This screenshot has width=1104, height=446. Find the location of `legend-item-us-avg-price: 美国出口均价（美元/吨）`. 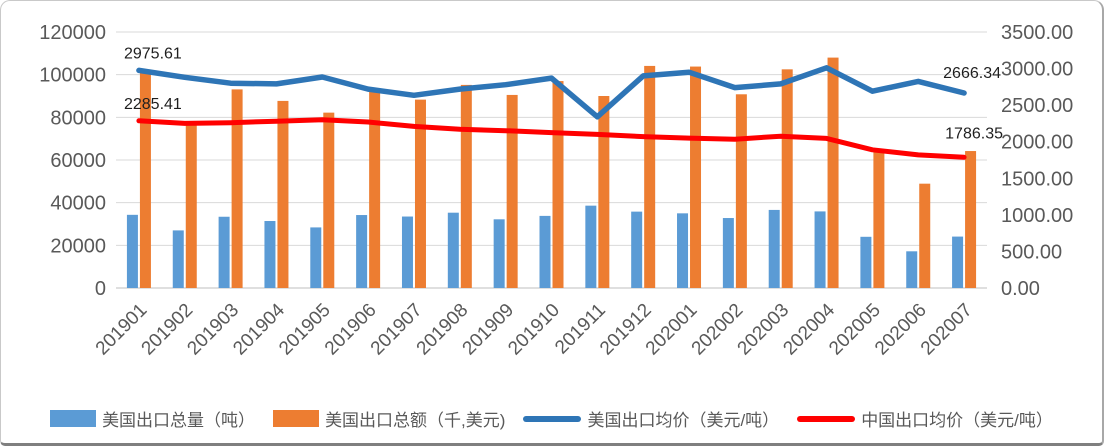

legend-item-us-avg-price: 美国出口均价（美元/吨） is located at coordinates (651, 418).